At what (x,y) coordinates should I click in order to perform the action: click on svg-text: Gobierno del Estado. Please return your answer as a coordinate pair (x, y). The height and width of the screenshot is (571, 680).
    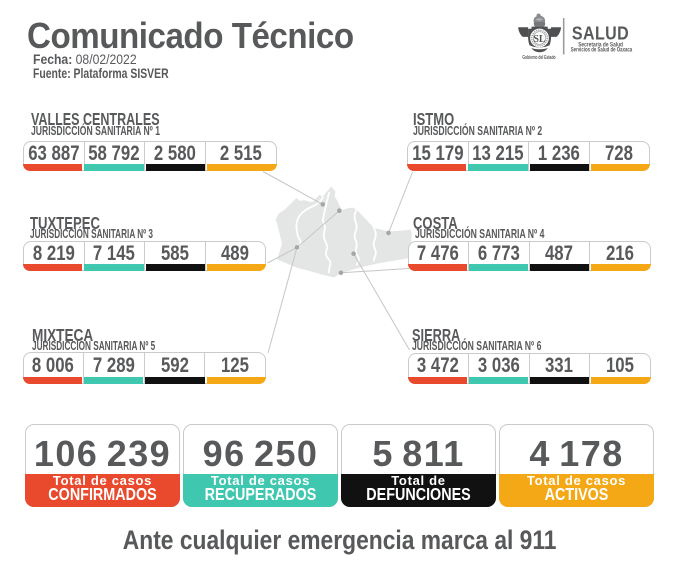
    Looking at the image, I should click on (538, 57).